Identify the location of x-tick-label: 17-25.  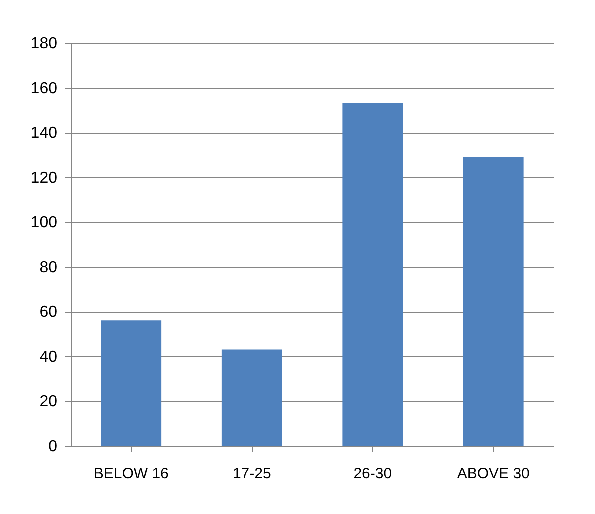
(252, 474).